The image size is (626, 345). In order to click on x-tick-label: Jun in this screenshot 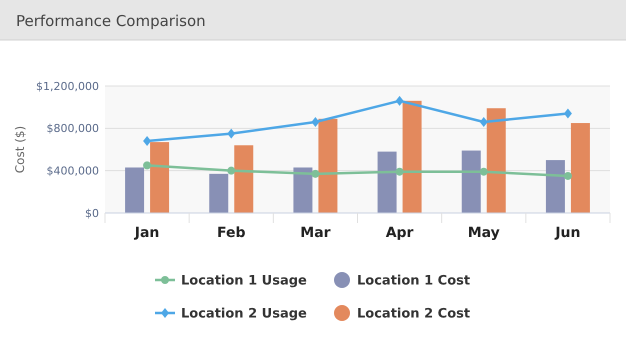, I will do `click(567, 233)`.